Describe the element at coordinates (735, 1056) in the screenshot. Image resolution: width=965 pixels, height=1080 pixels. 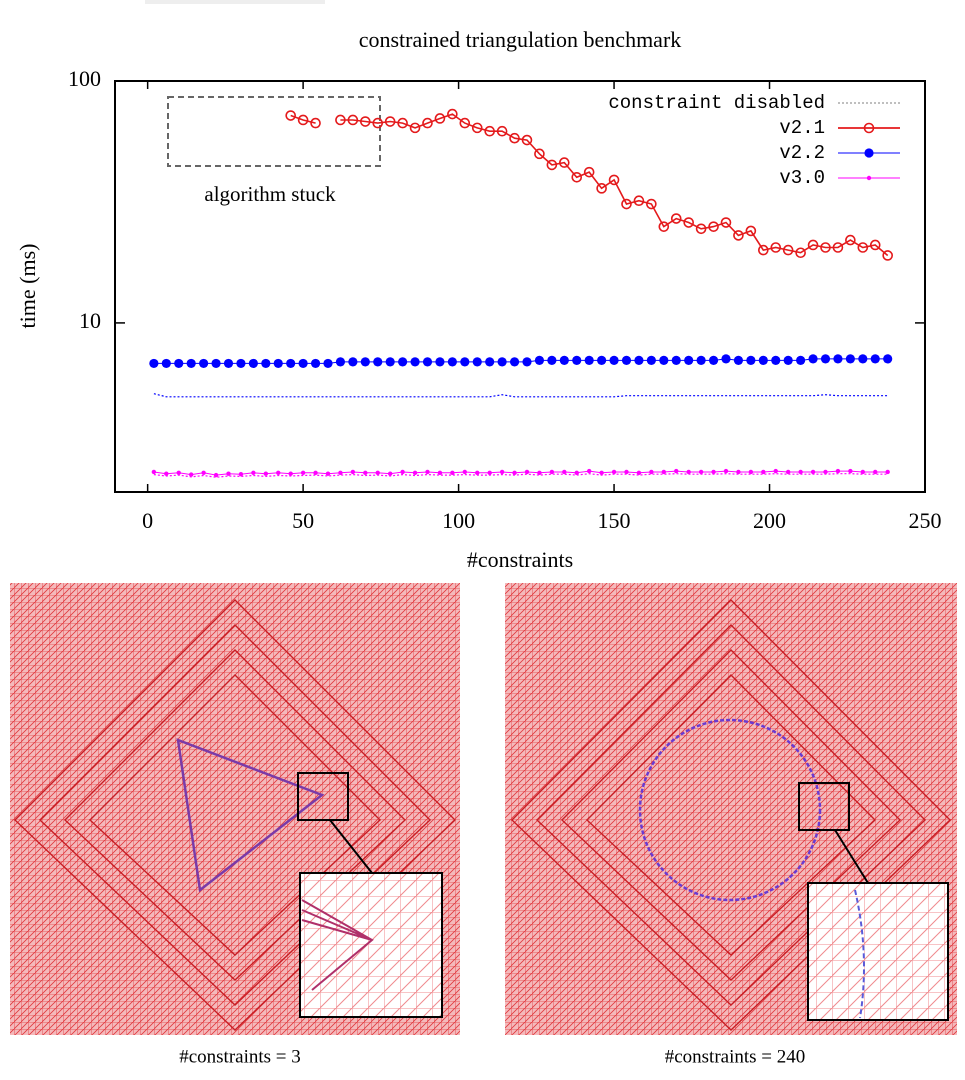
I see `panel-caption: #constraints = 240` at that location.